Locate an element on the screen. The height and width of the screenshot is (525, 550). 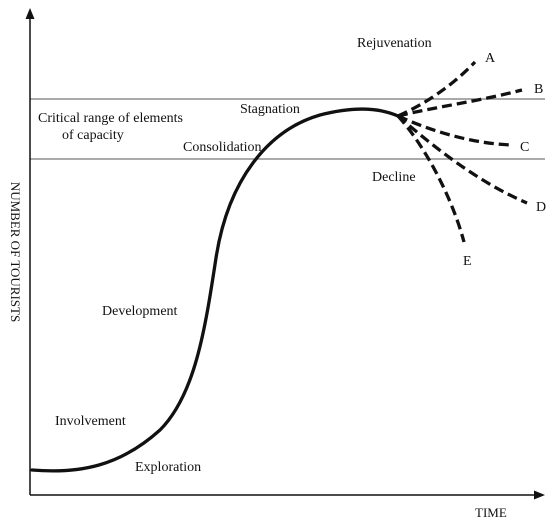
y-axis-arrow-icon is located at coordinates (30, 13).